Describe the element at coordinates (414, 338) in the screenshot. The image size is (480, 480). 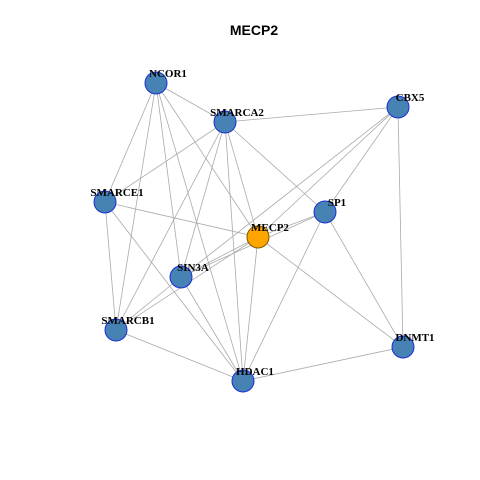
I see `node-label: DNMT1` at that location.